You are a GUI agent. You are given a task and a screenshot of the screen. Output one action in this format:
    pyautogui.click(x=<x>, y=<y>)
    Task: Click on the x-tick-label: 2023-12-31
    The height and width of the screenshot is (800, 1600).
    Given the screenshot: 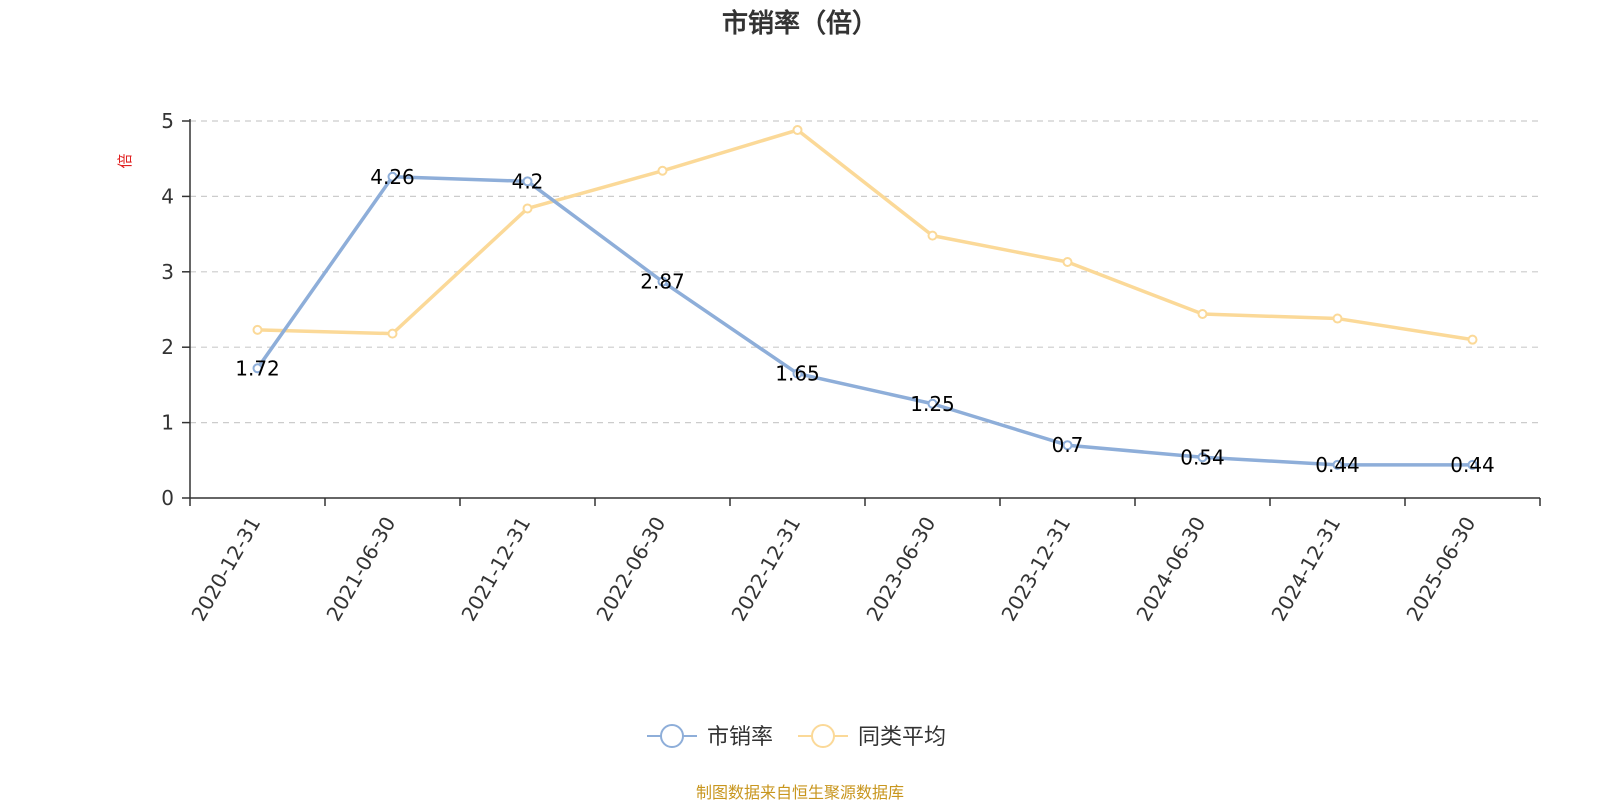 What is the action you would take?
    pyautogui.click(x=1035, y=569)
    